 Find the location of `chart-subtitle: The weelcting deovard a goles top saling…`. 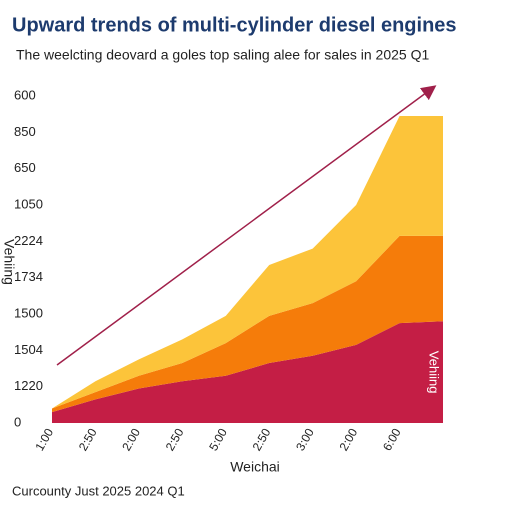

chart-subtitle: The weelcting deovard a goles top saling… is located at coordinates (222, 55).